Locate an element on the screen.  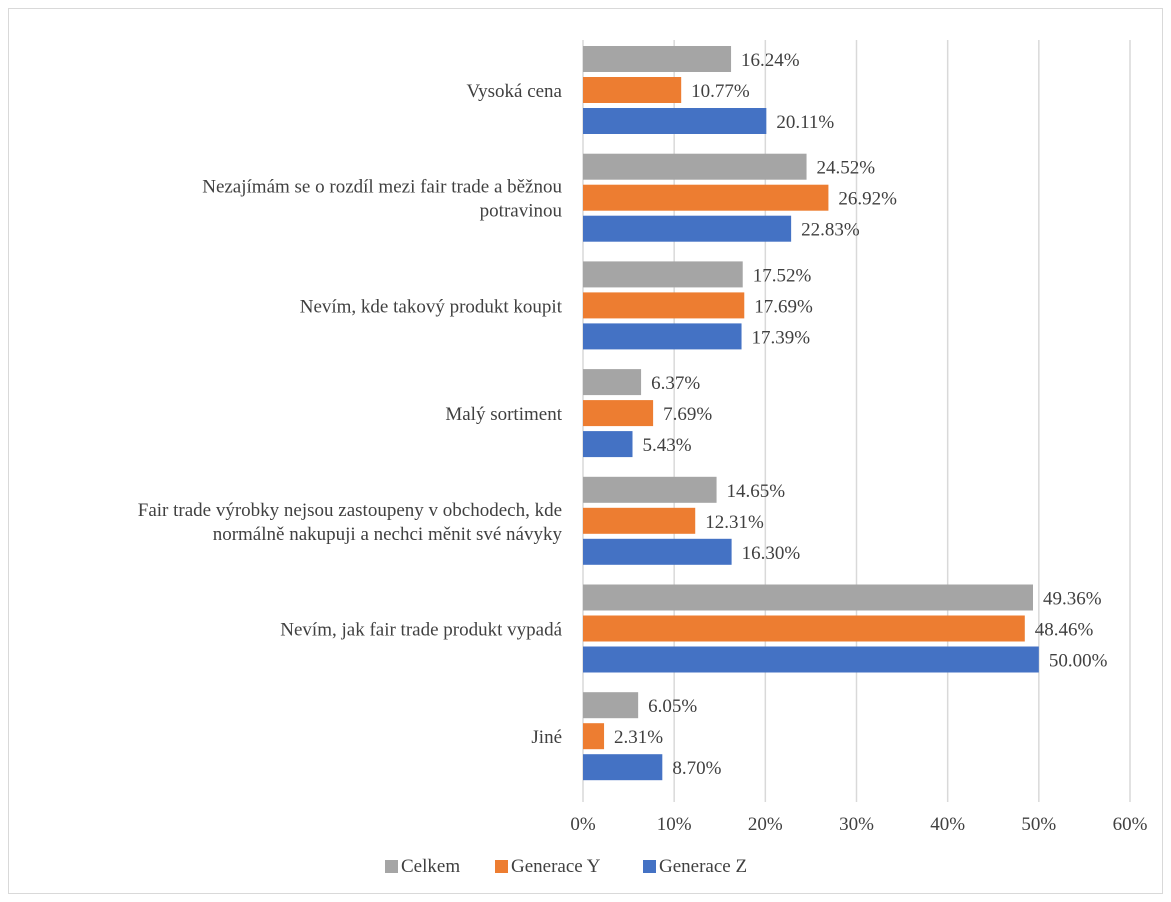
data-label: 6.37% is located at coordinates (675, 383).